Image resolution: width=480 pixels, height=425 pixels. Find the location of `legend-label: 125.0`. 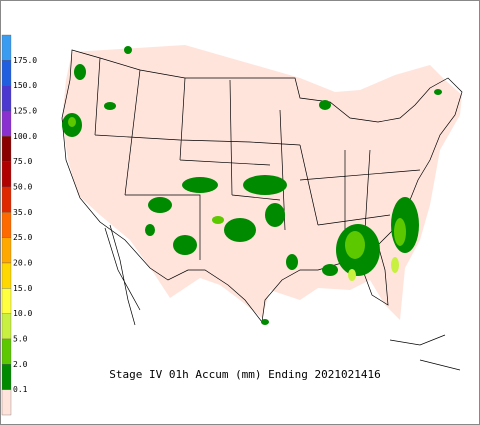

legend-label: 125.0 is located at coordinates (25, 111).